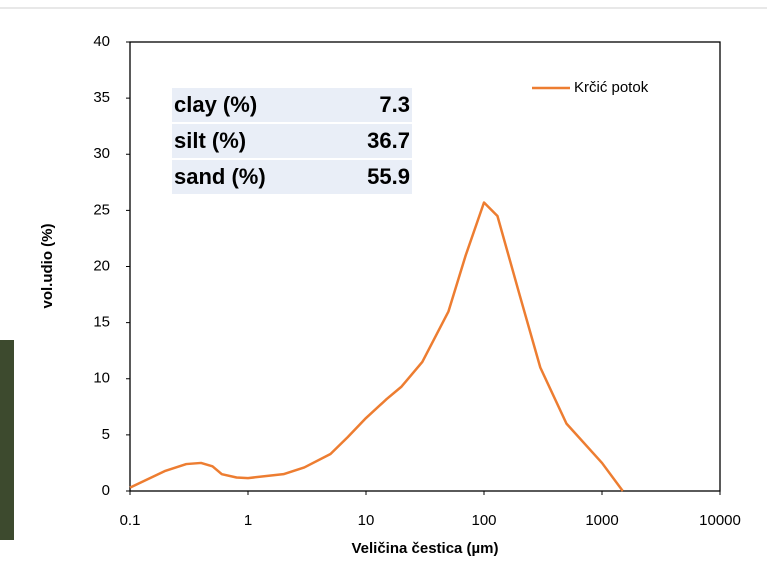 The image size is (767, 563). What do you see at coordinates (248, 520) in the screenshot?
I see `x-tick-label: 1` at bounding box center [248, 520].